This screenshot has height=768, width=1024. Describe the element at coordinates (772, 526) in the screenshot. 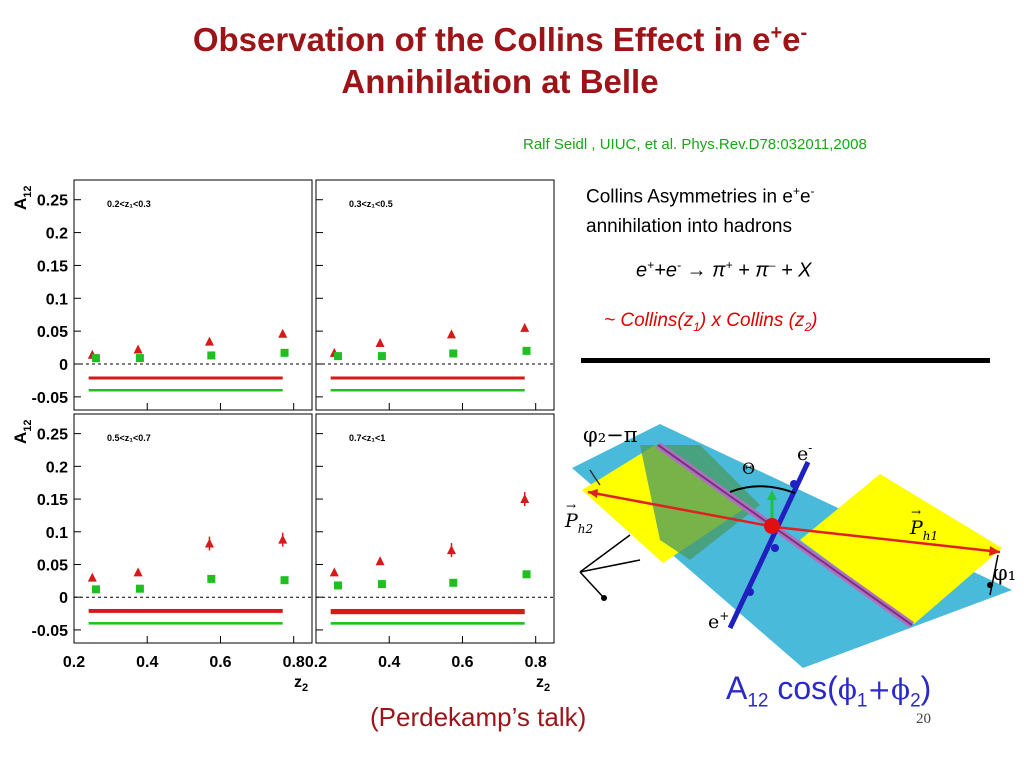

I see `interaction-point` at that location.